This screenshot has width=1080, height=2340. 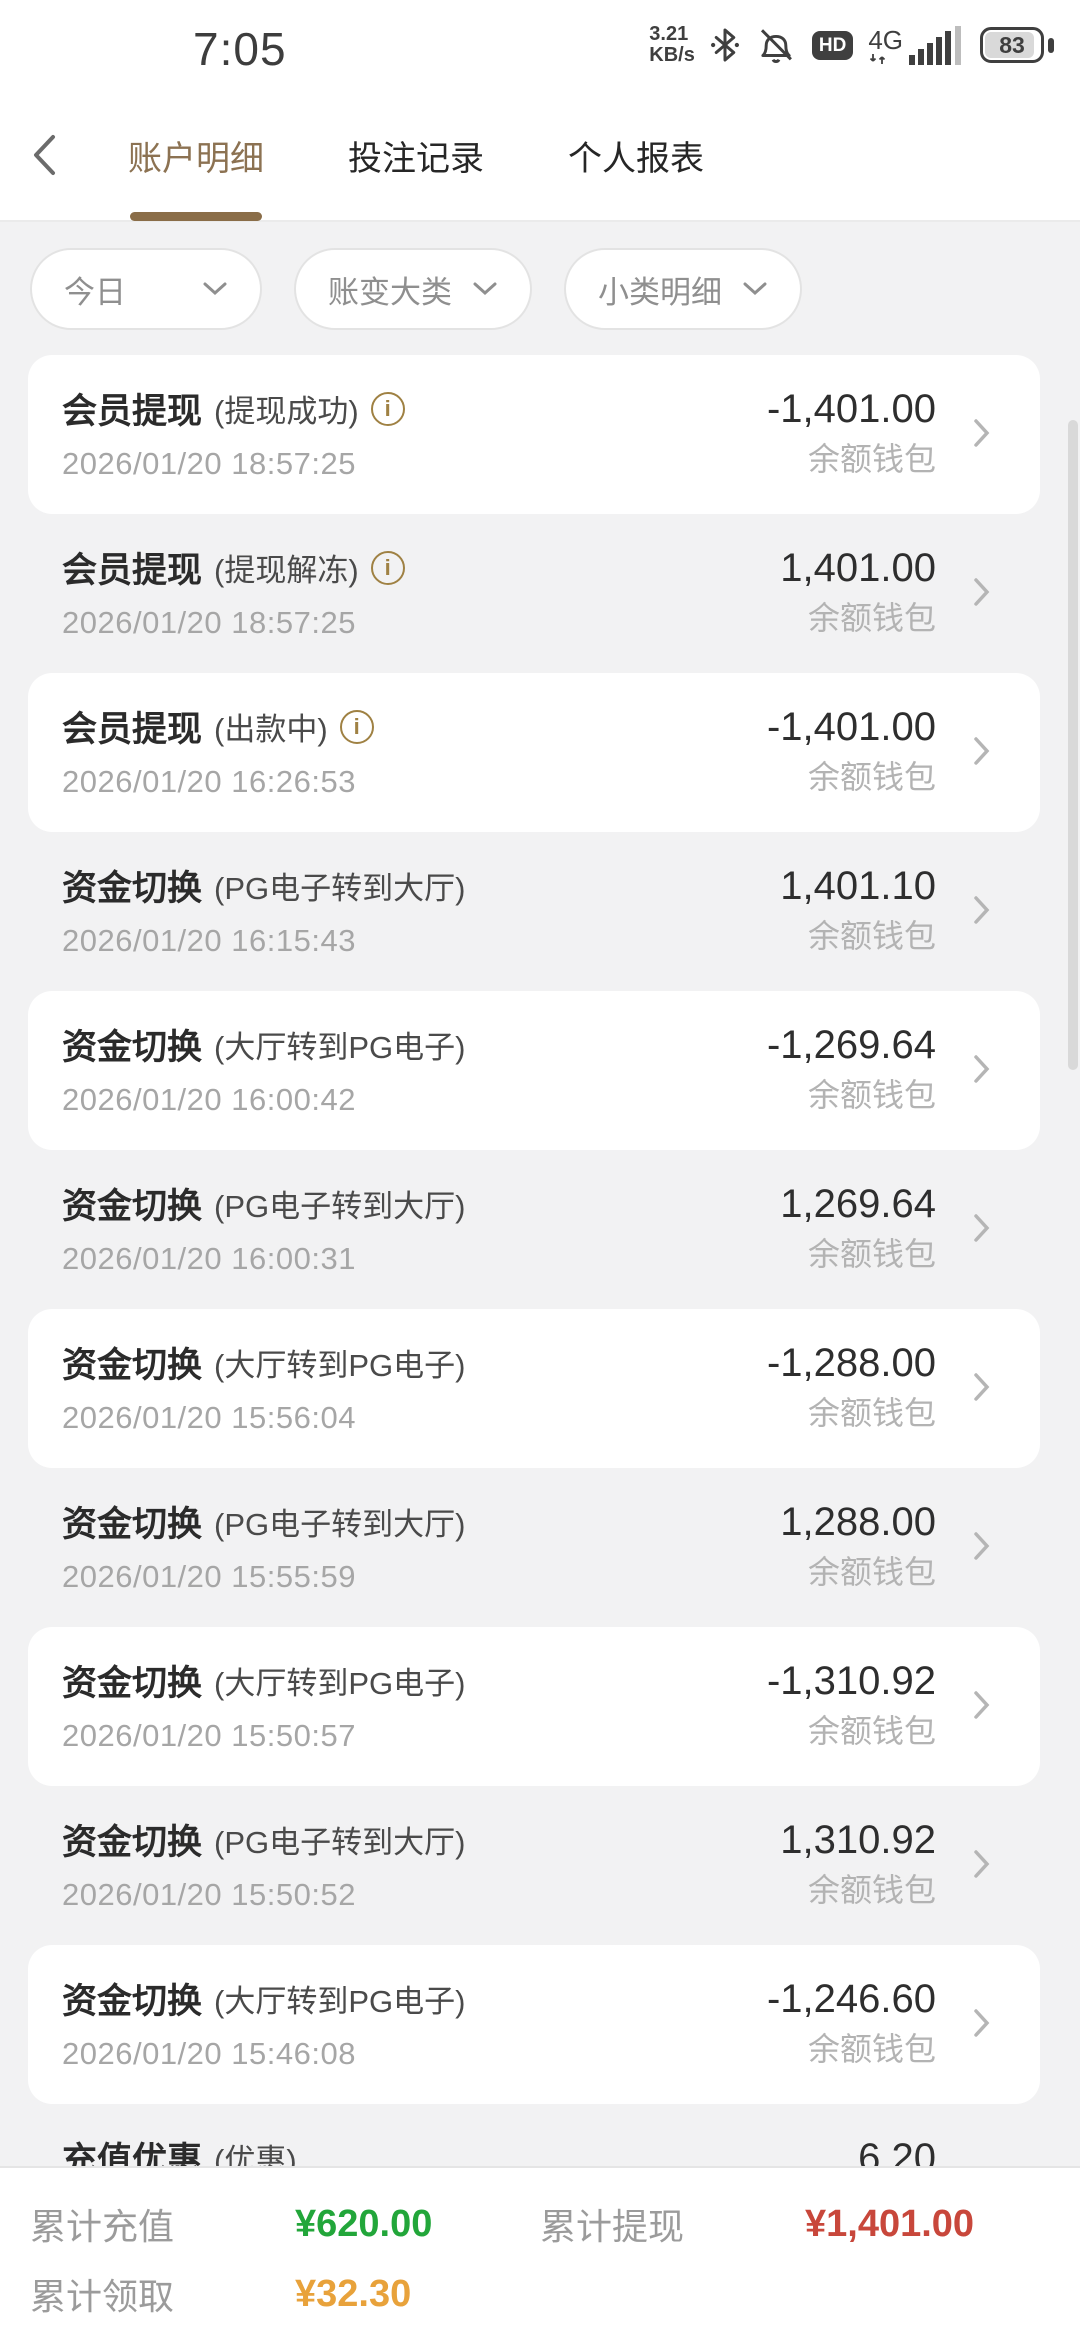 I want to click on total-deposit: 累计充值 ¥620.00, so click(x=285, y=2224).